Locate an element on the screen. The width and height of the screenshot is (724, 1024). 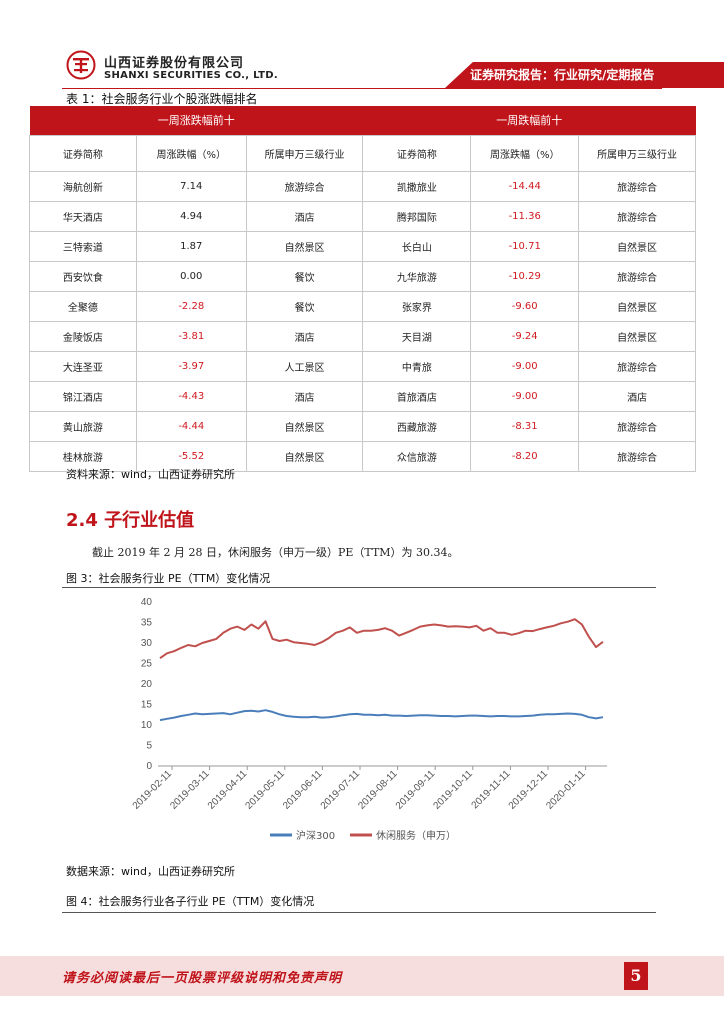
table-row: 全聚德 -2.28 餐饮 张家界 -9.60 自然景区 is located at coordinates (362, 306).